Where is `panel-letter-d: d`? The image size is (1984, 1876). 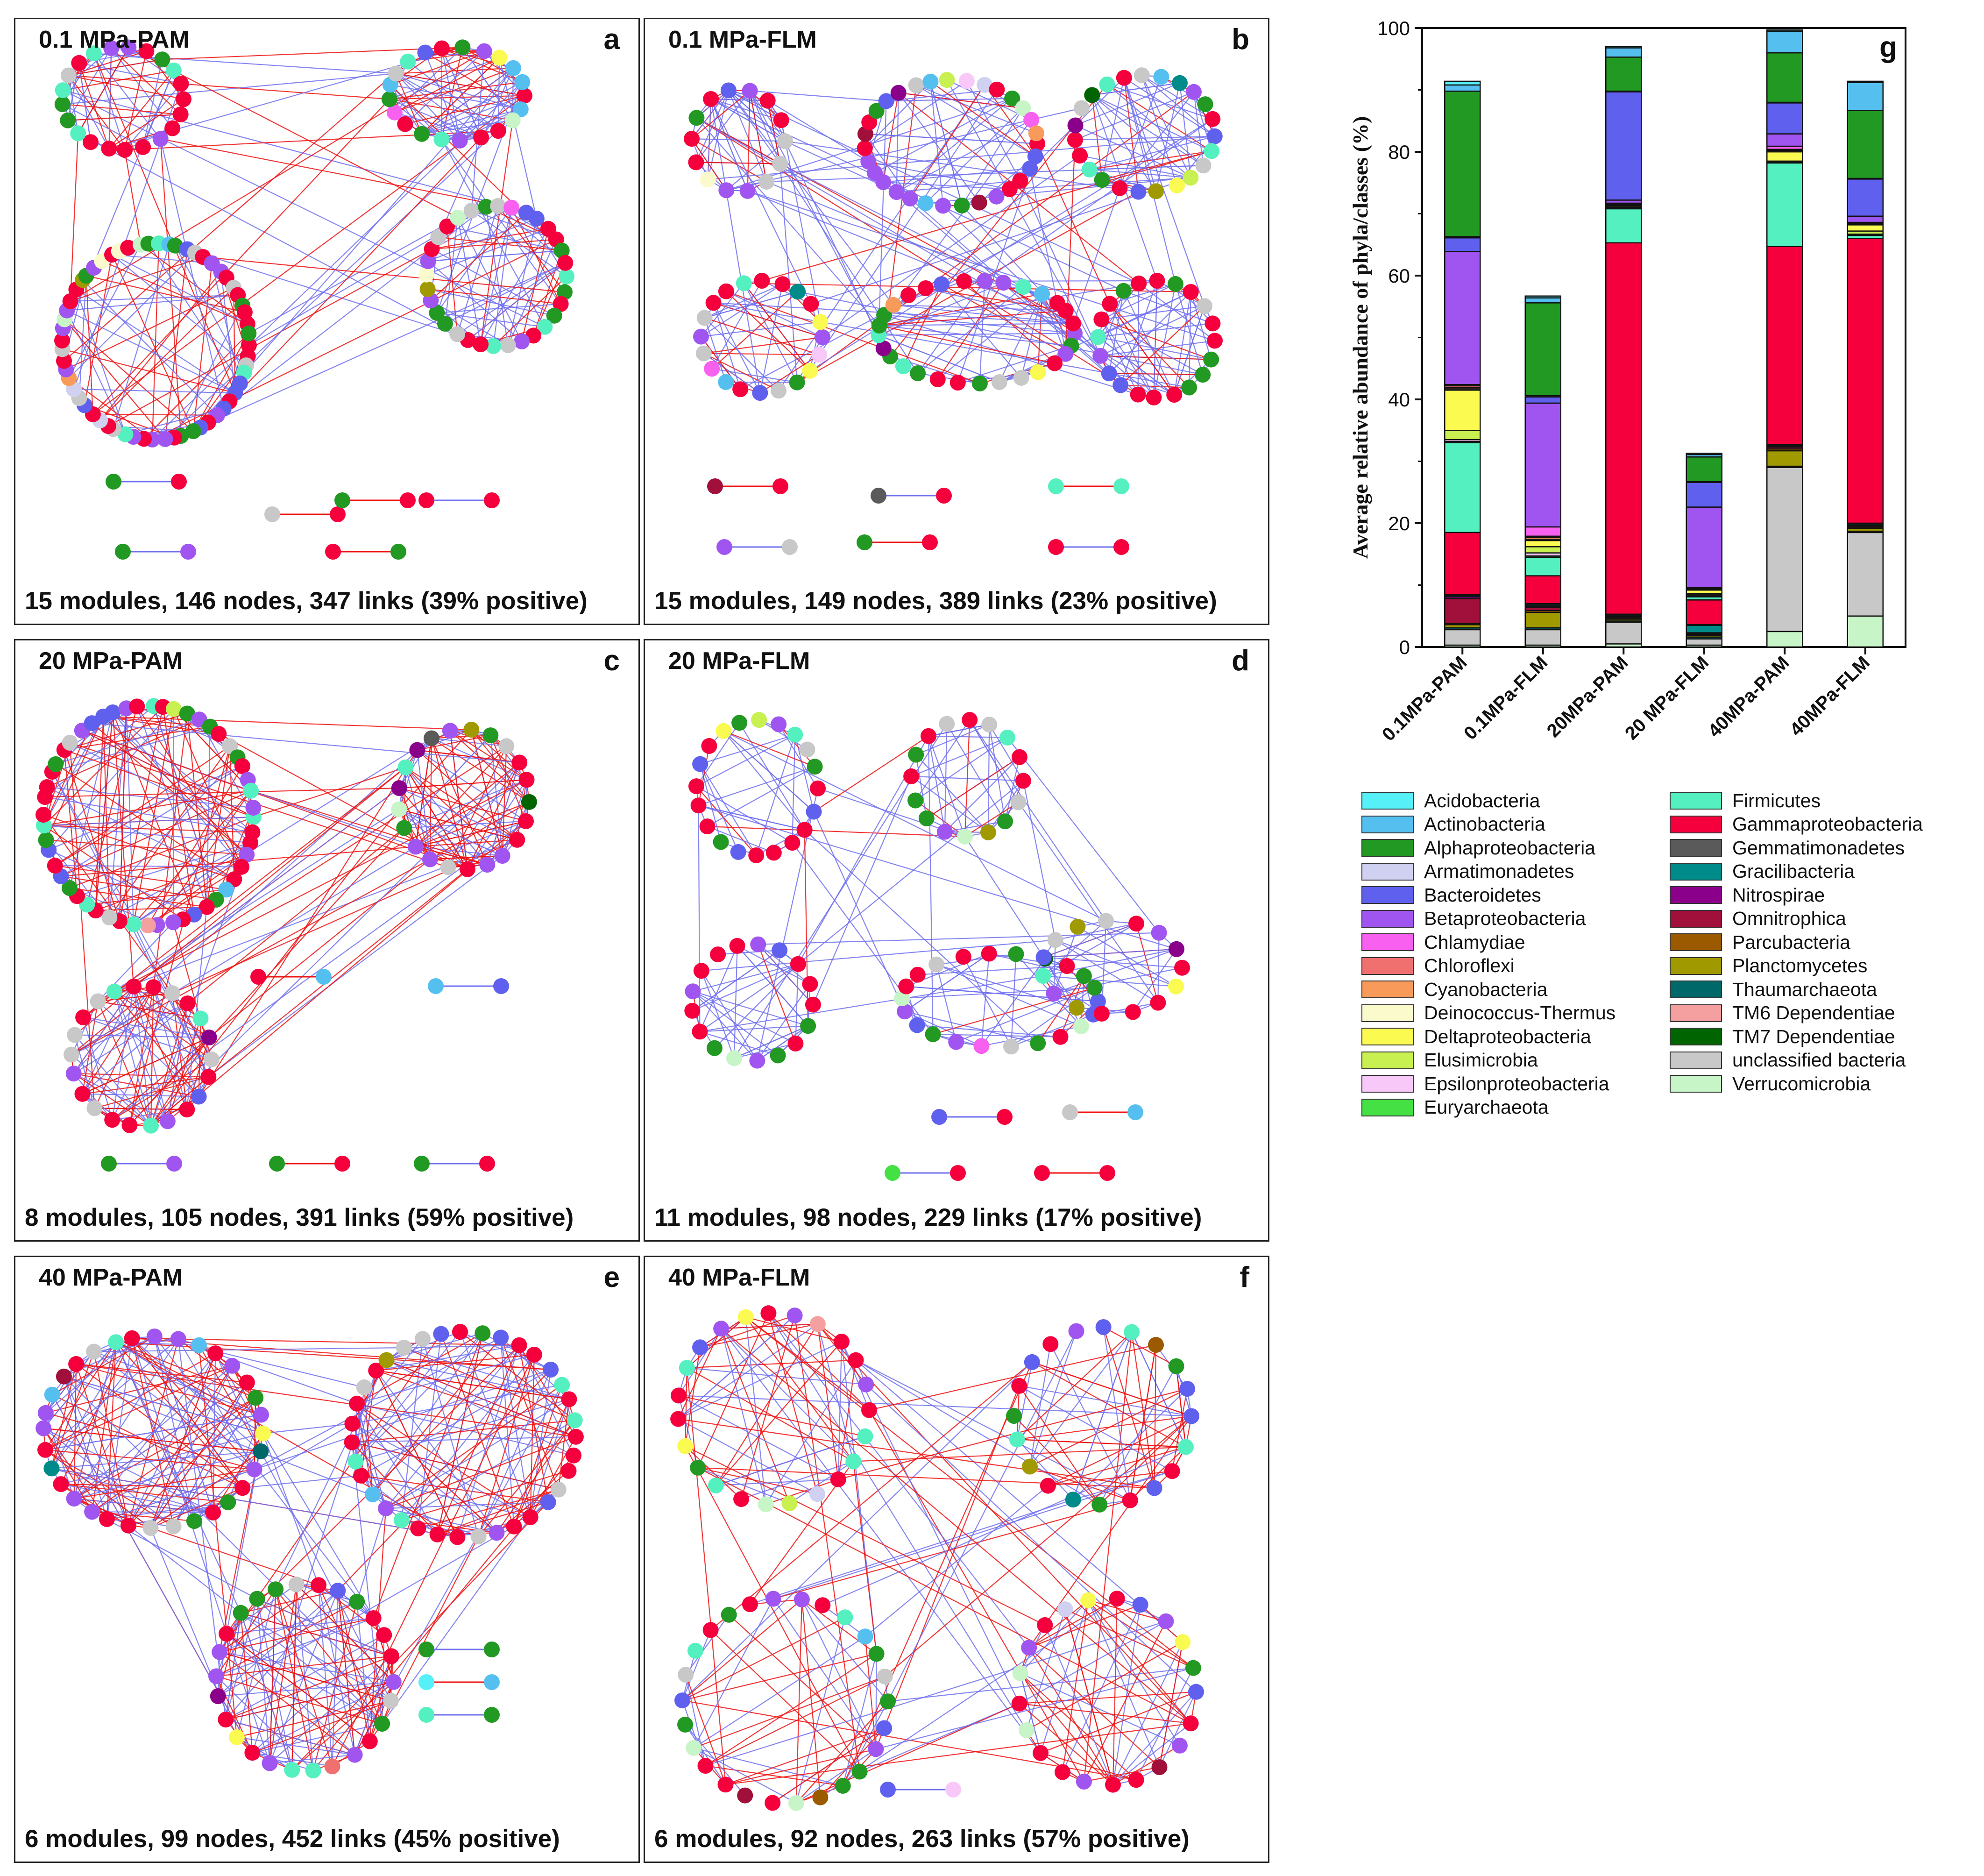 panel-letter-d: d is located at coordinates (1240, 661).